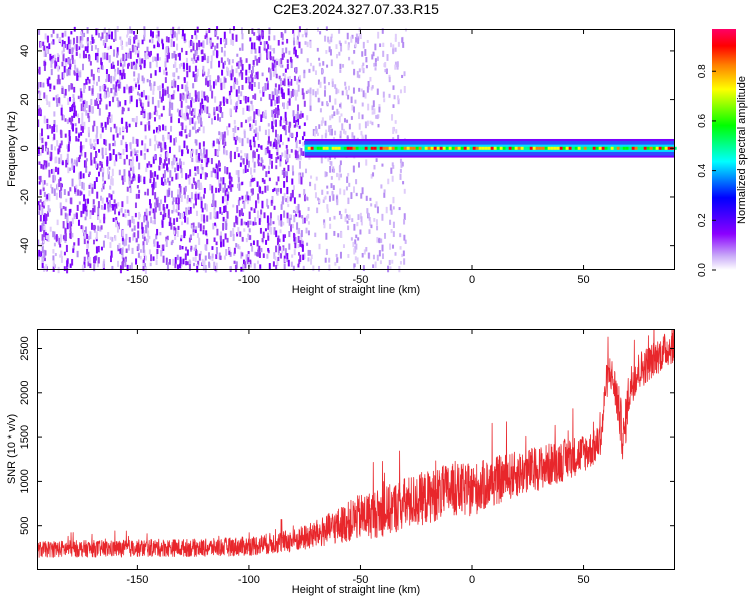 The width and height of the screenshot is (750, 600). What do you see at coordinates (25, 348) in the screenshot?
I see `y-tick-label: 2500` at bounding box center [25, 348].